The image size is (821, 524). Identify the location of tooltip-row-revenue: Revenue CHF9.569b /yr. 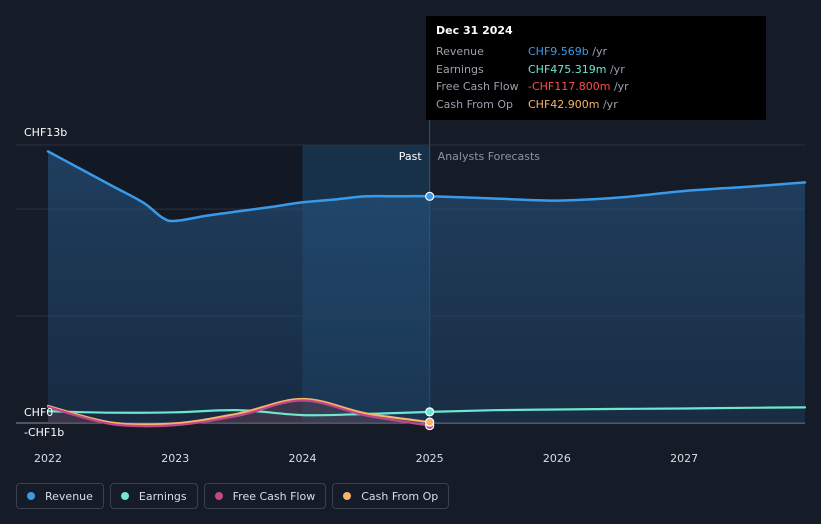
(596, 52).